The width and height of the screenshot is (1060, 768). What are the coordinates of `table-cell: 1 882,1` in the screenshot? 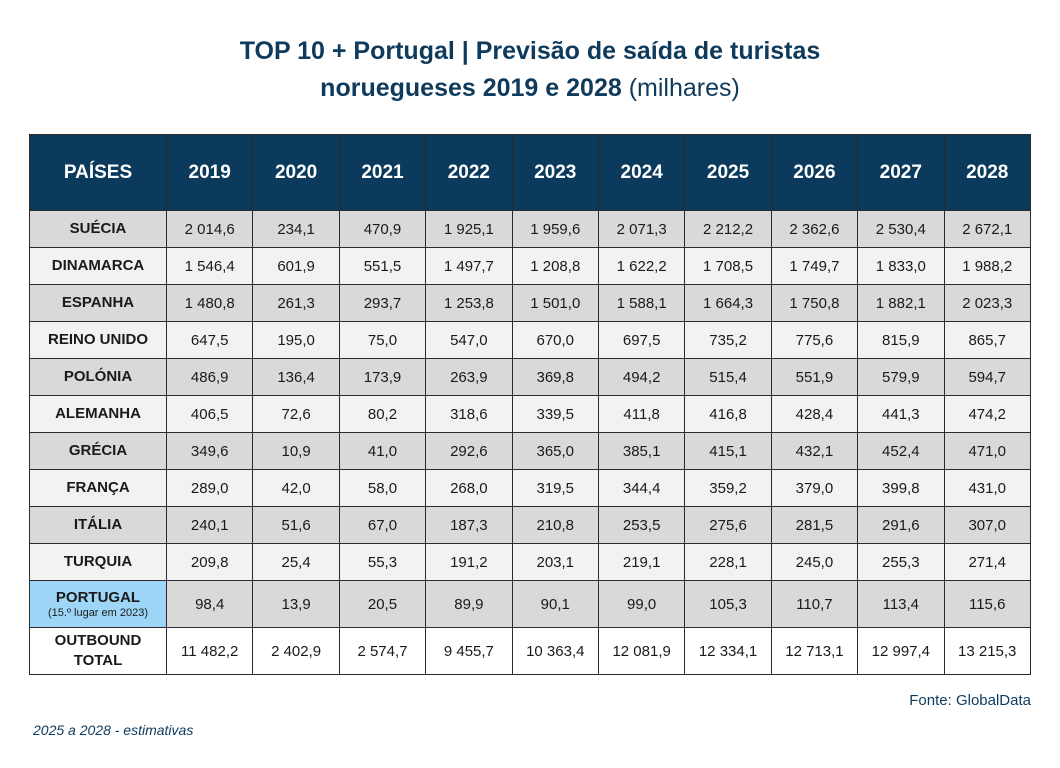 It's located at (901, 303).